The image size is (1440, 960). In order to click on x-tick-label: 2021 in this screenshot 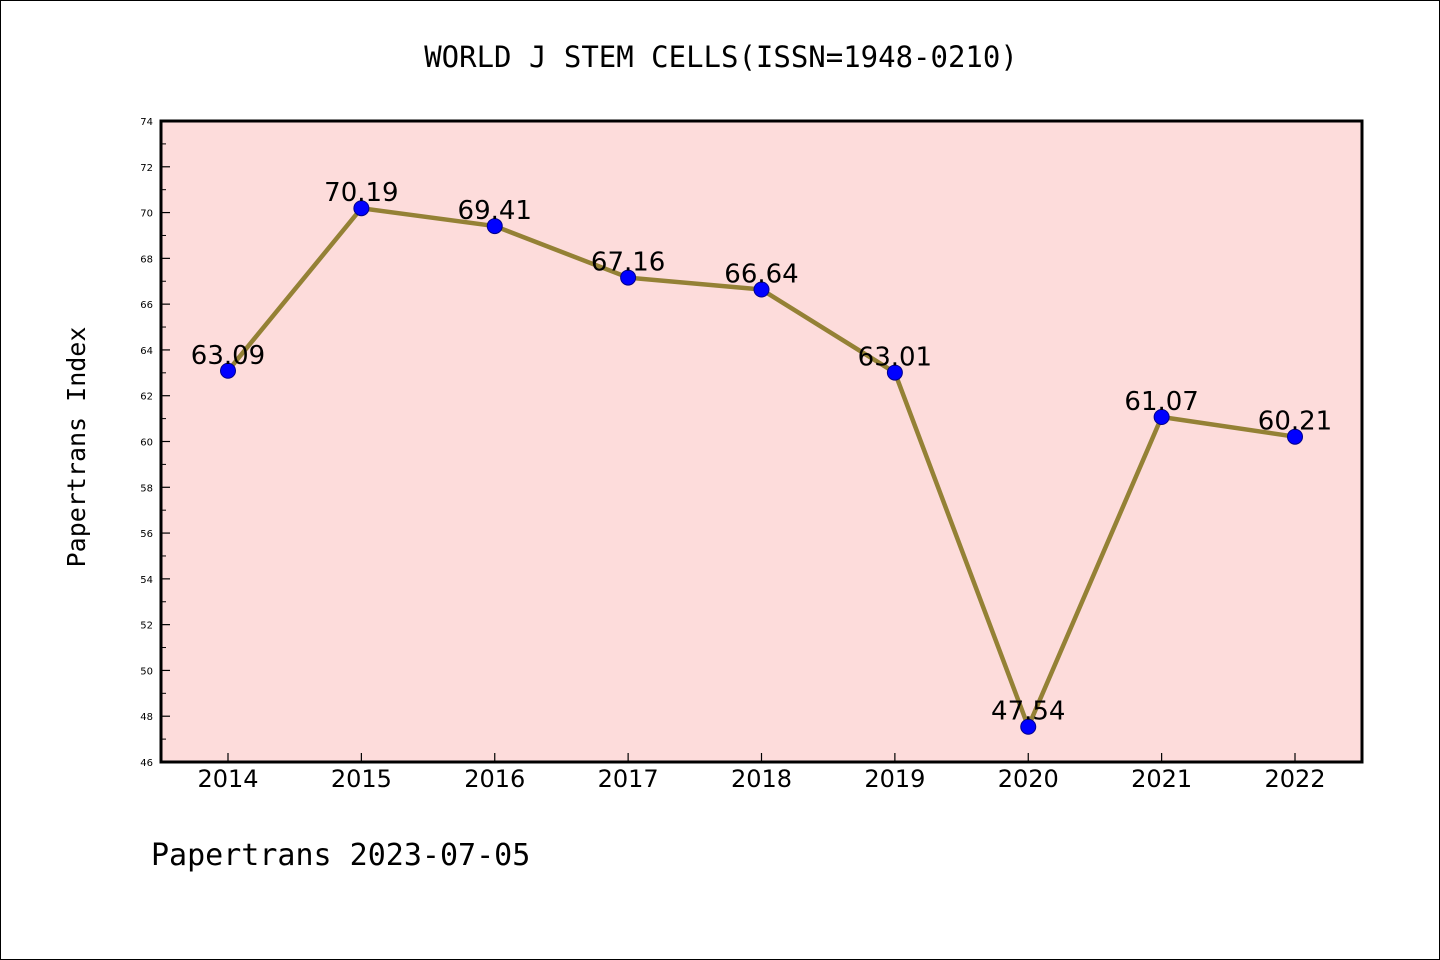, I will do `click(1161, 779)`.